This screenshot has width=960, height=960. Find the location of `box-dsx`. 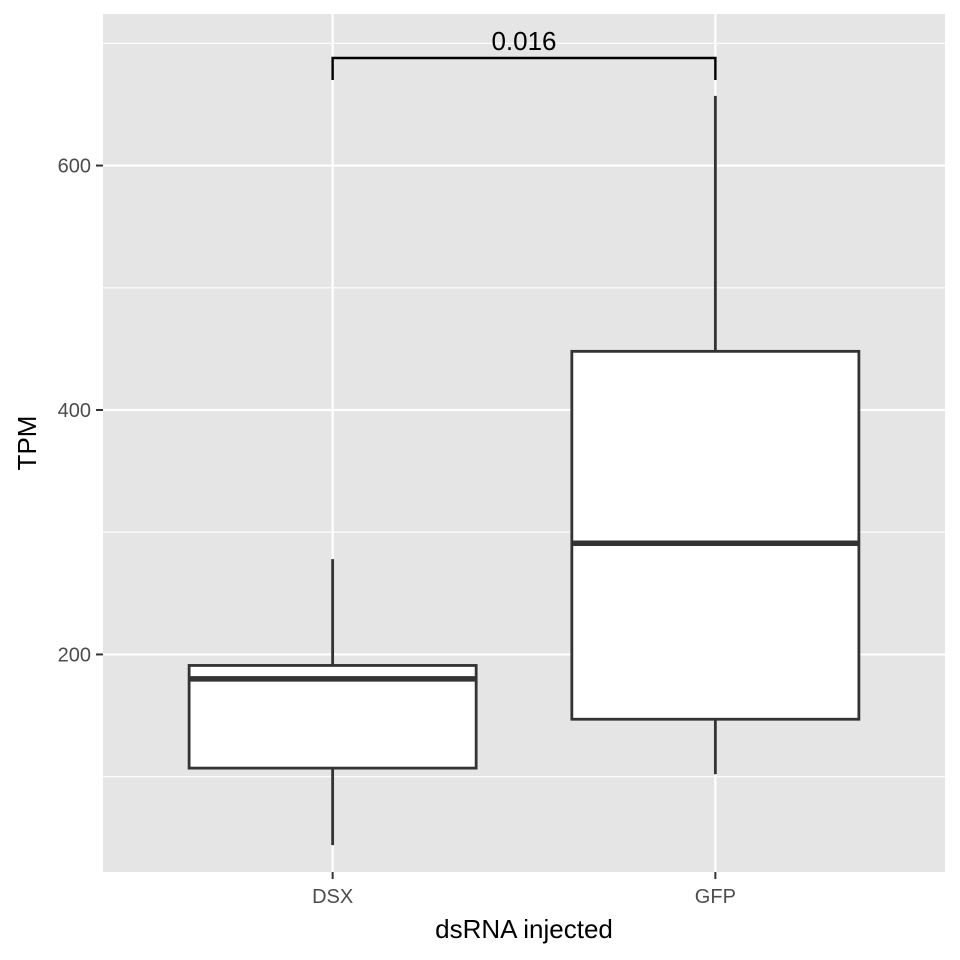

box-dsx is located at coordinates (332, 702).